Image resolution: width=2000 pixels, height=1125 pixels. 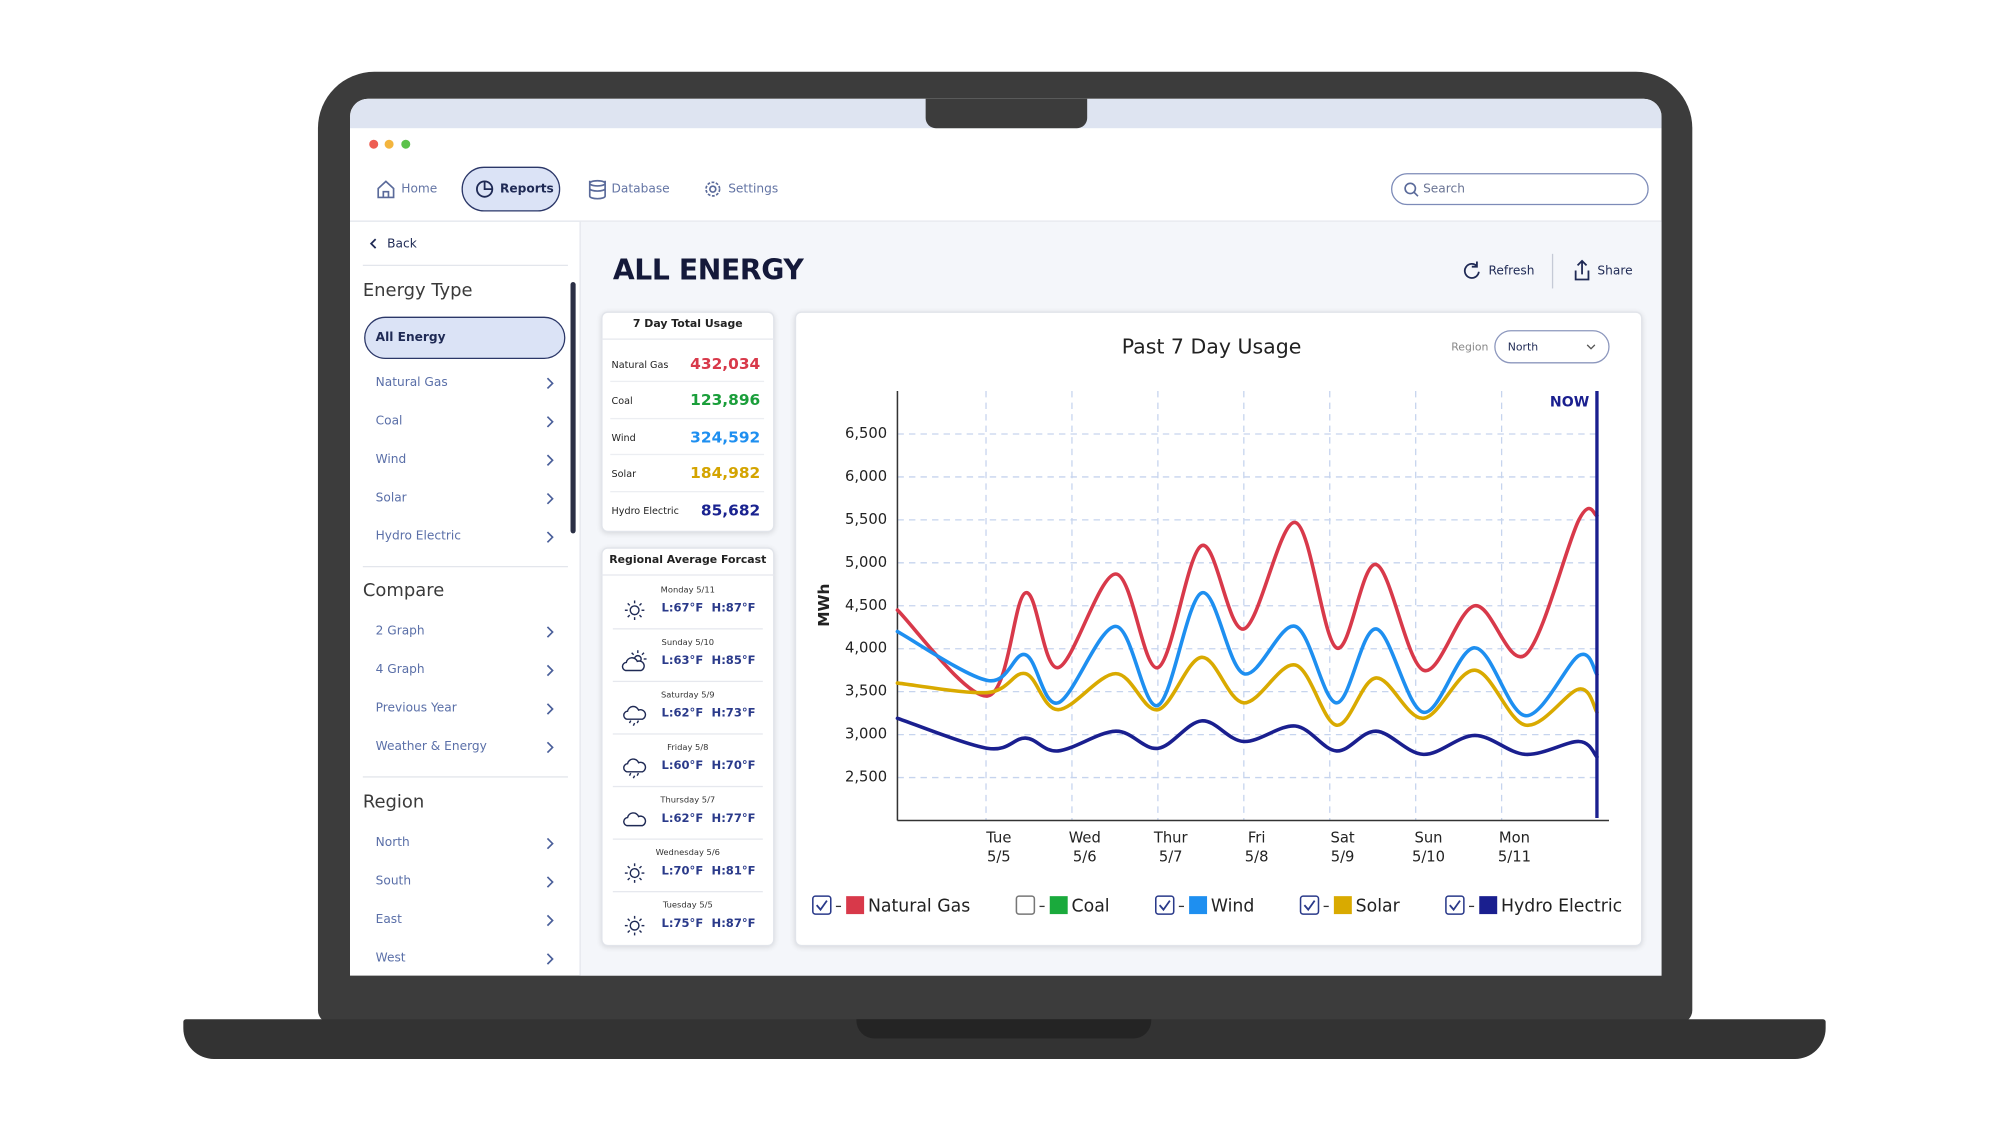 What do you see at coordinates (623, 437) in the screenshot?
I see `total-label: Wind` at bounding box center [623, 437].